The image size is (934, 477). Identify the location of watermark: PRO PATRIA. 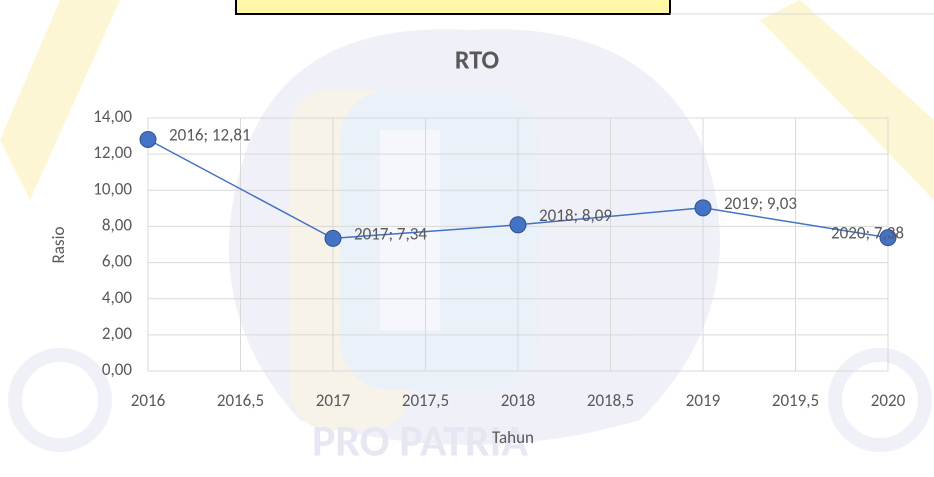
(420, 441).